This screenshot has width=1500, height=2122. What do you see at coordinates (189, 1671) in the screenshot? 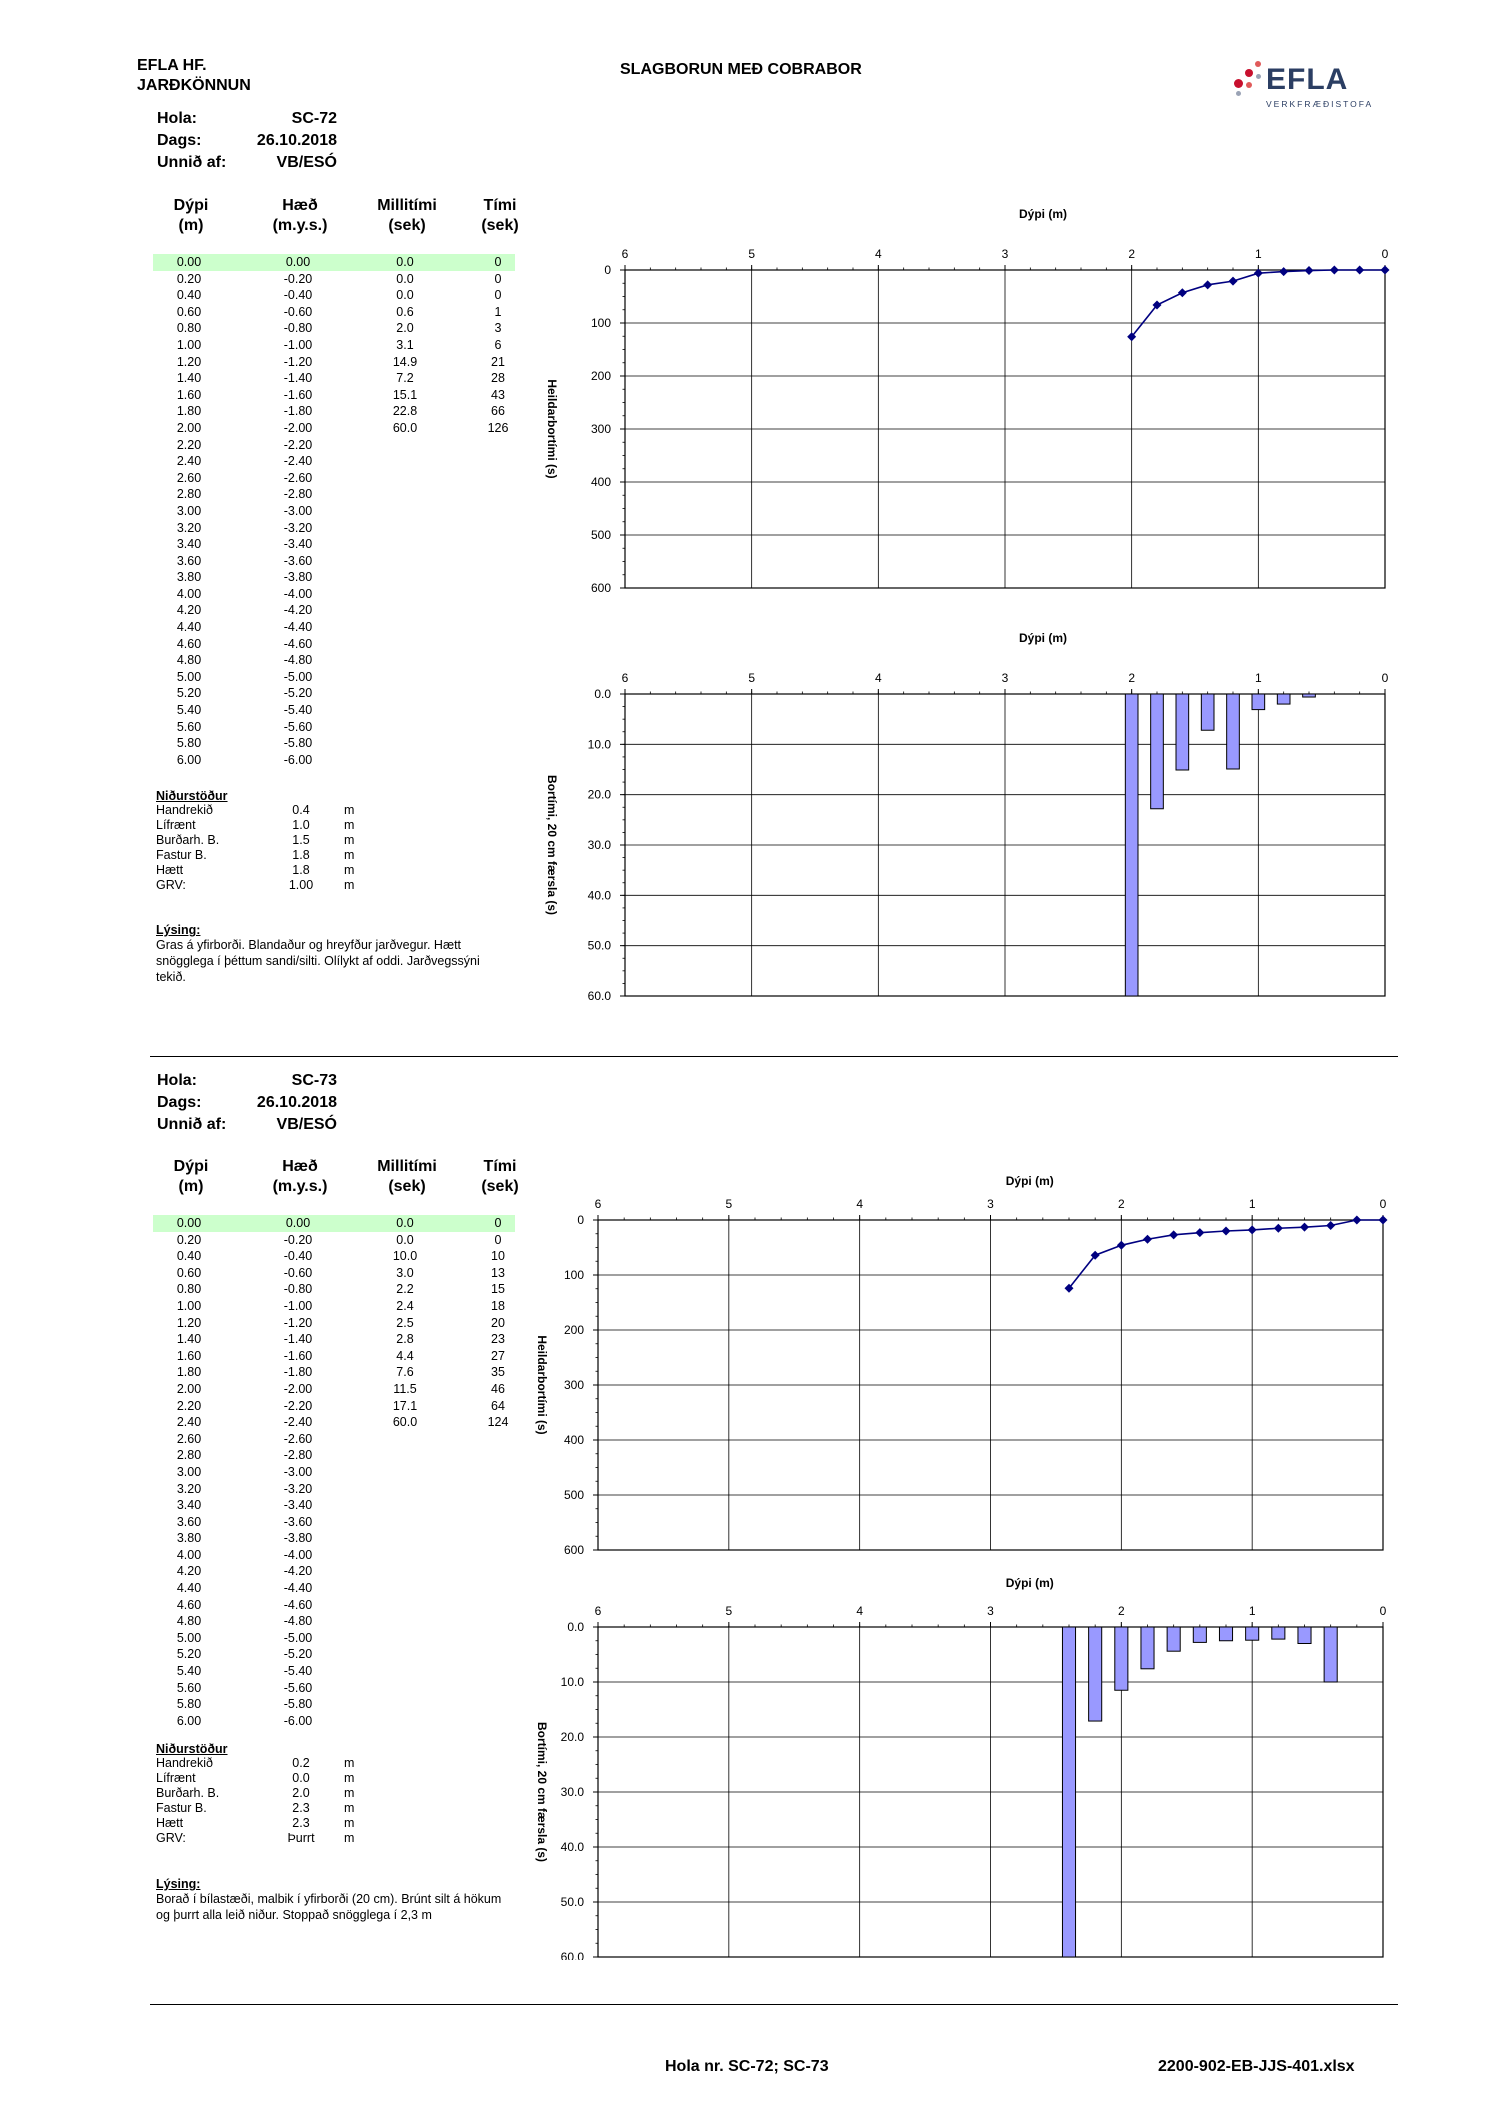
I see `depth-cell: 5.40` at bounding box center [189, 1671].